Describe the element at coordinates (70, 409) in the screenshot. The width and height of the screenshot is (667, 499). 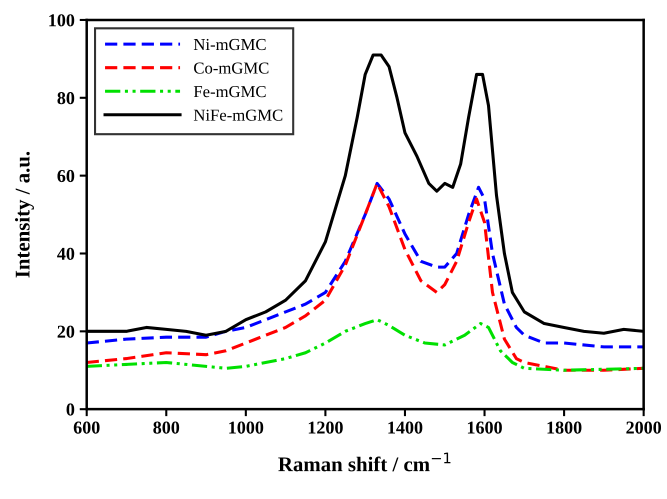
I see `y-tick-label: 0` at that location.